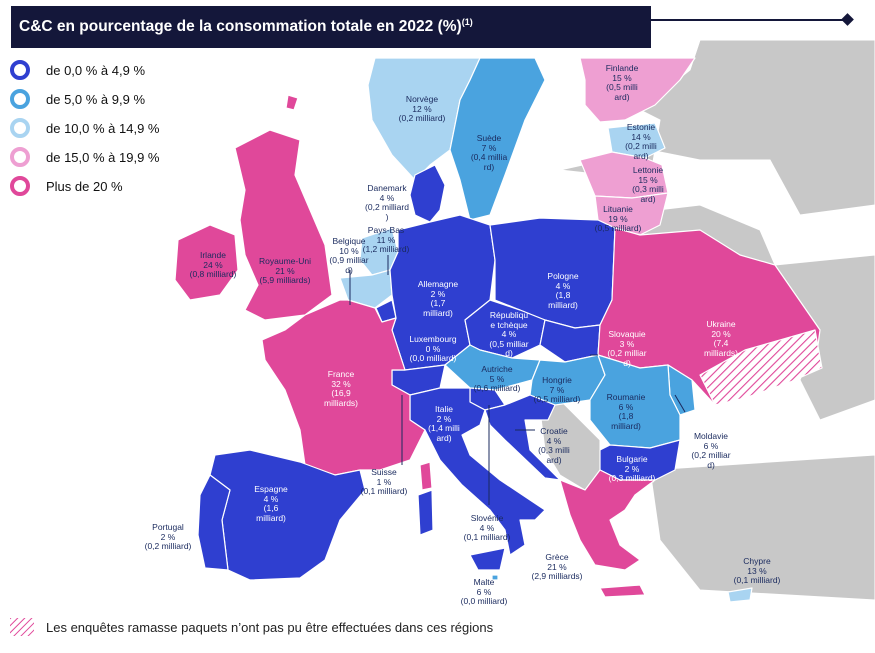 The height and width of the screenshot is (653, 875). What do you see at coordinates (622, 591) in the screenshot?
I see `island-crete` at bounding box center [622, 591].